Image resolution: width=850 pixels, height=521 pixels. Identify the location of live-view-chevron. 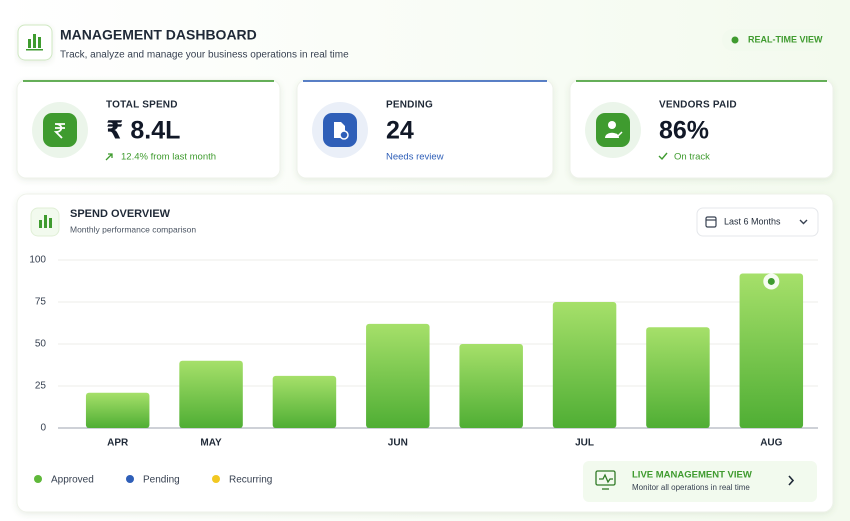
(791, 480).